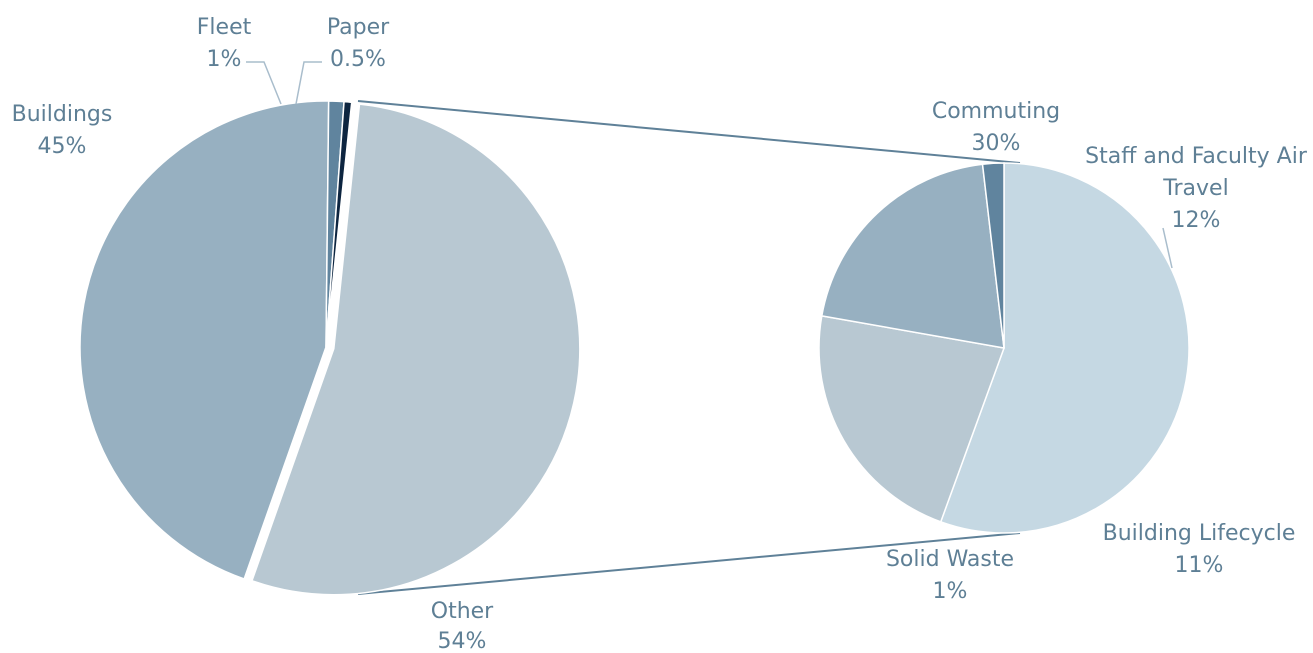  What do you see at coordinates (462, 611) in the screenshot?
I see `label-other-name: Other` at bounding box center [462, 611].